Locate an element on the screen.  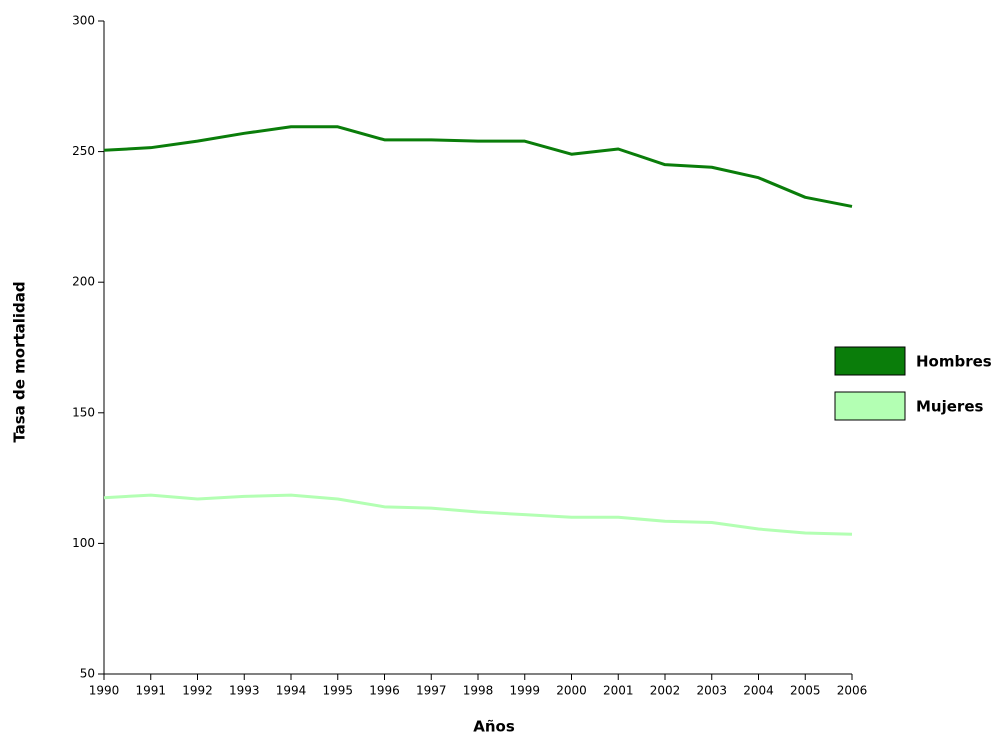
x-axis-title: Años is located at coordinates (494, 726).